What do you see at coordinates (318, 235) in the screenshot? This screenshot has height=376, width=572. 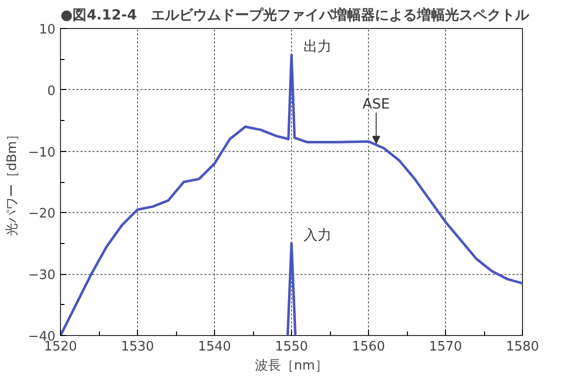 I see `annotation: 入力` at bounding box center [318, 235].